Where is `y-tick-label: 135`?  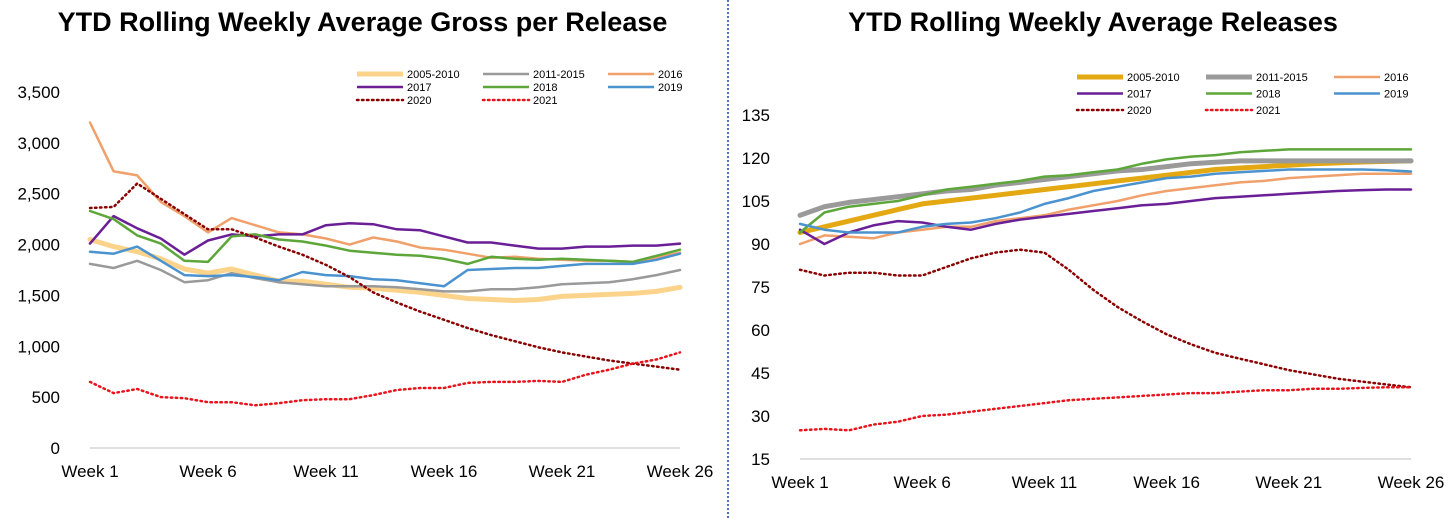
y-tick-label: 135 is located at coordinates (756, 115).